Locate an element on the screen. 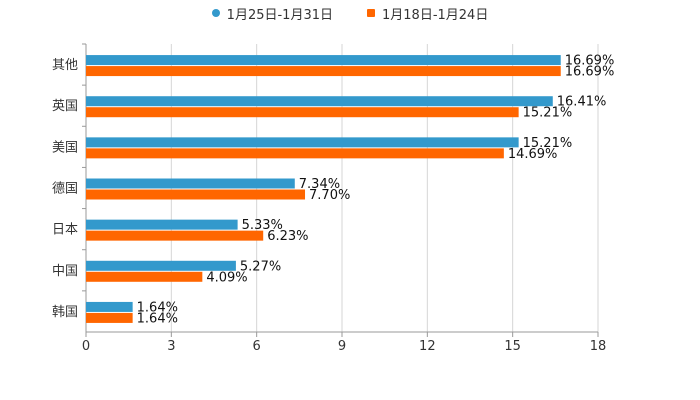 This screenshot has width=700, height=400. category-label: 韩国 is located at coordinates (65, 312).